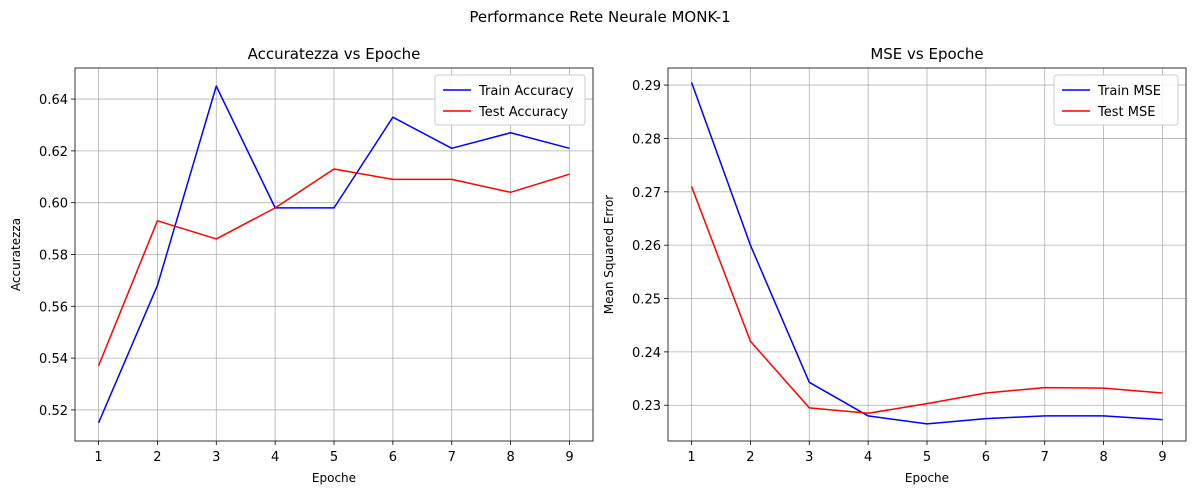 This screenshot has width=1200, height=504. I want to click on chart2-title: MSE vs Epoche, so click(926, 54).